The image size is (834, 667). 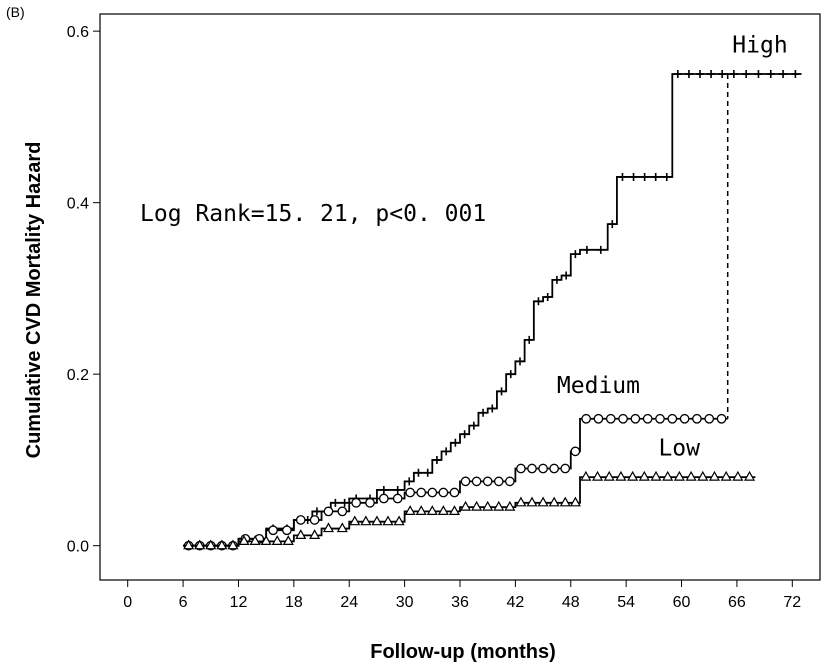 What do you see at coordinates (626, 602) in the screenshot?
I see `x-tick-label: 54` at bounding box center [626, 602].